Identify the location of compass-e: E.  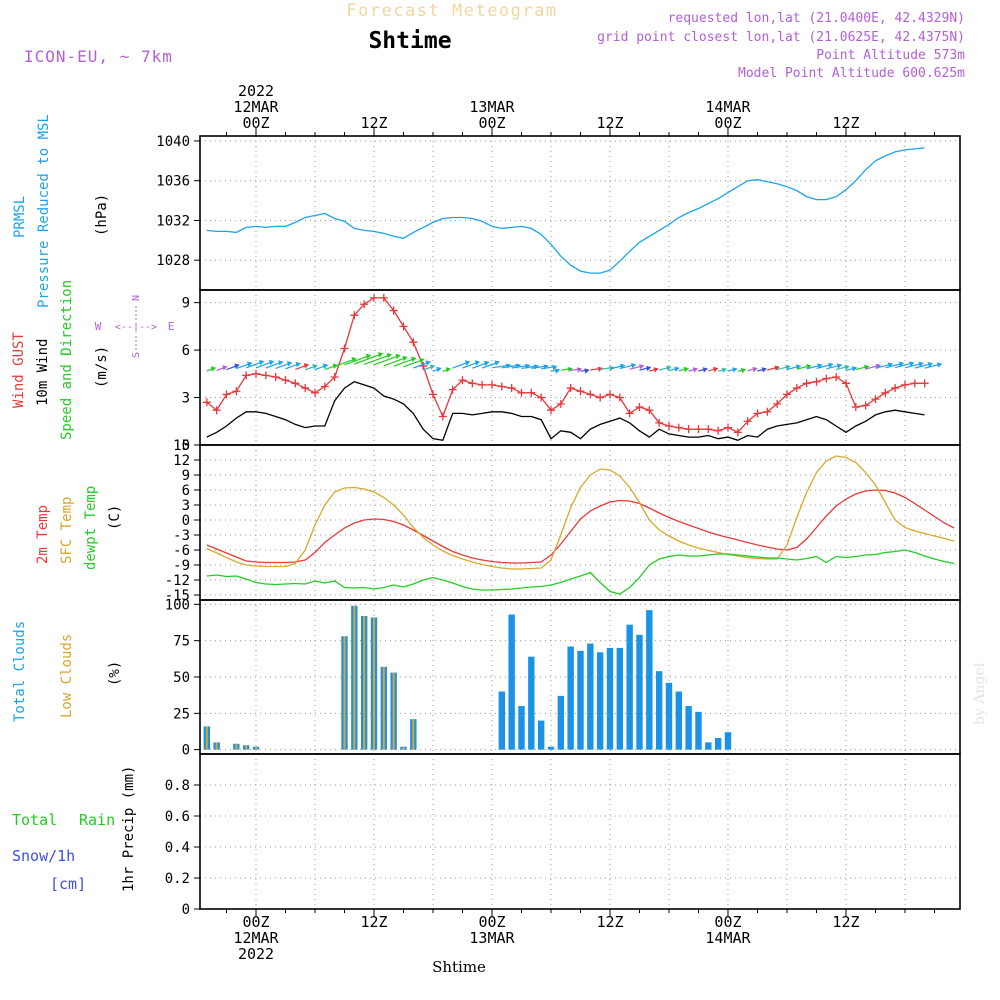
(171, 326).